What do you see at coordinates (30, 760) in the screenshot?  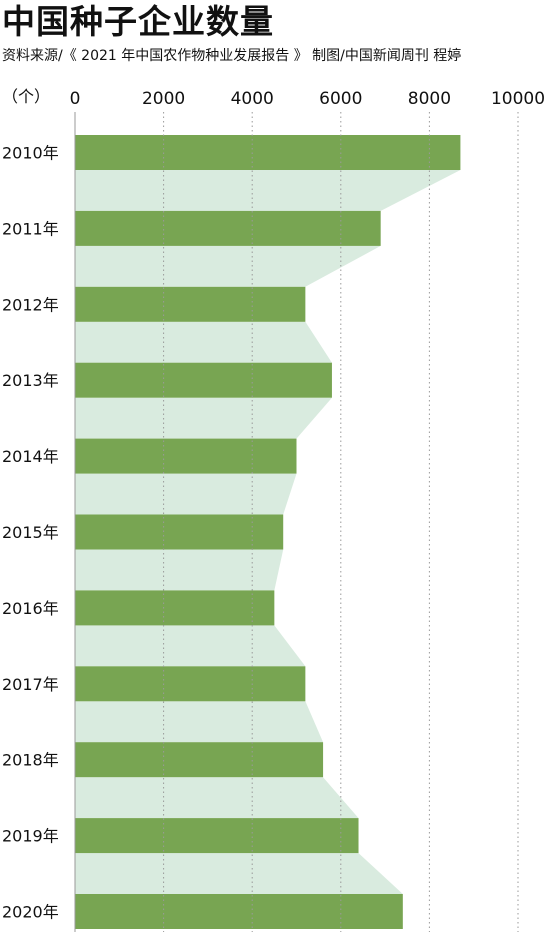 I see `category-label: 2018年` at bounding box center [30, 760].